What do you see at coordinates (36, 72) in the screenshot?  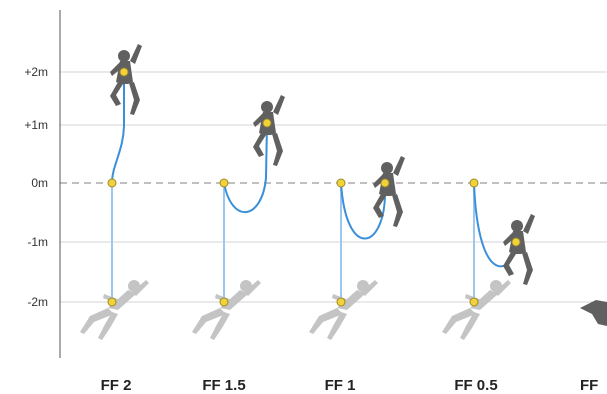 I see `y-label-plus-2m: +2m` at bounding box center [36, 72].